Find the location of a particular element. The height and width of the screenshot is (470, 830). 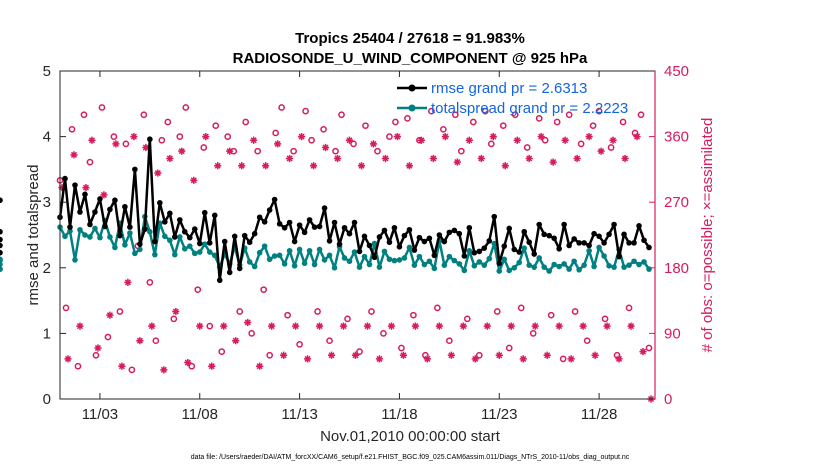

legend-rmse-marker is located at coordinates (412, 88).